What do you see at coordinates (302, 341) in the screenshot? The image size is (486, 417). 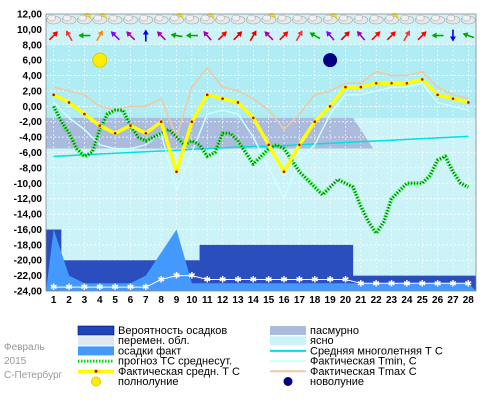 I see `legend-item: ясно` at bounding box center [302, 341].